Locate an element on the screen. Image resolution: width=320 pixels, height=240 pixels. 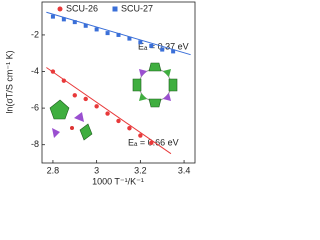
y-tick-label: -8 is located at coordinates (35, 144).